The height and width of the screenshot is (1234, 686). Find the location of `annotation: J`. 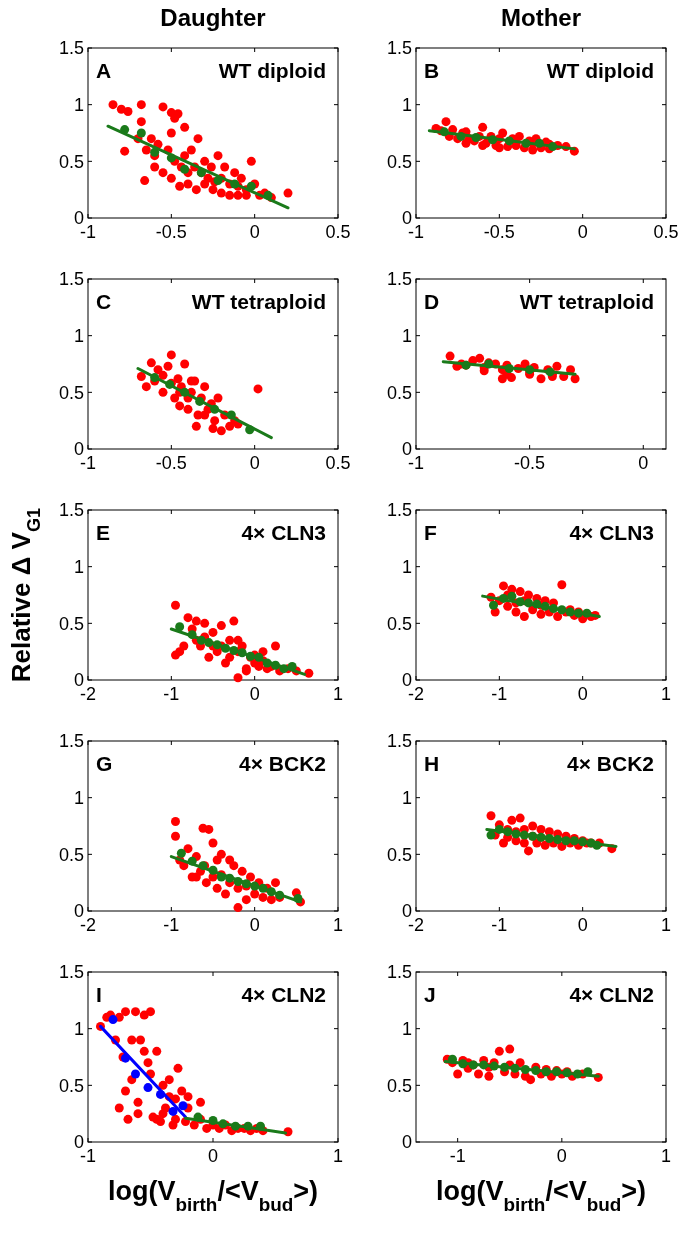

annotation: J is located at coordinates (430, 994).